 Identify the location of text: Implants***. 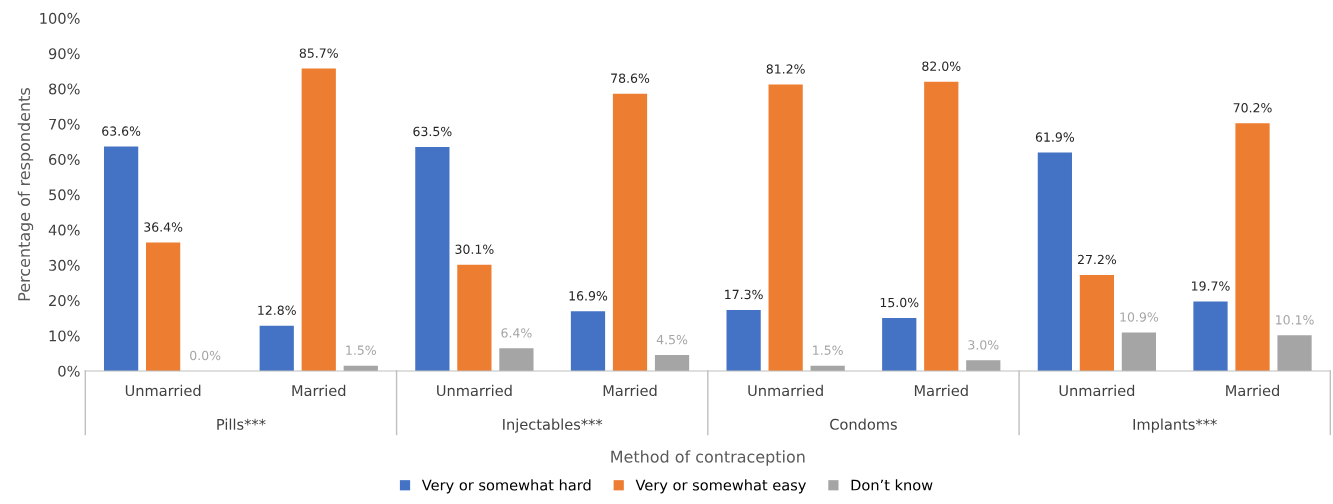
(1175, 425).